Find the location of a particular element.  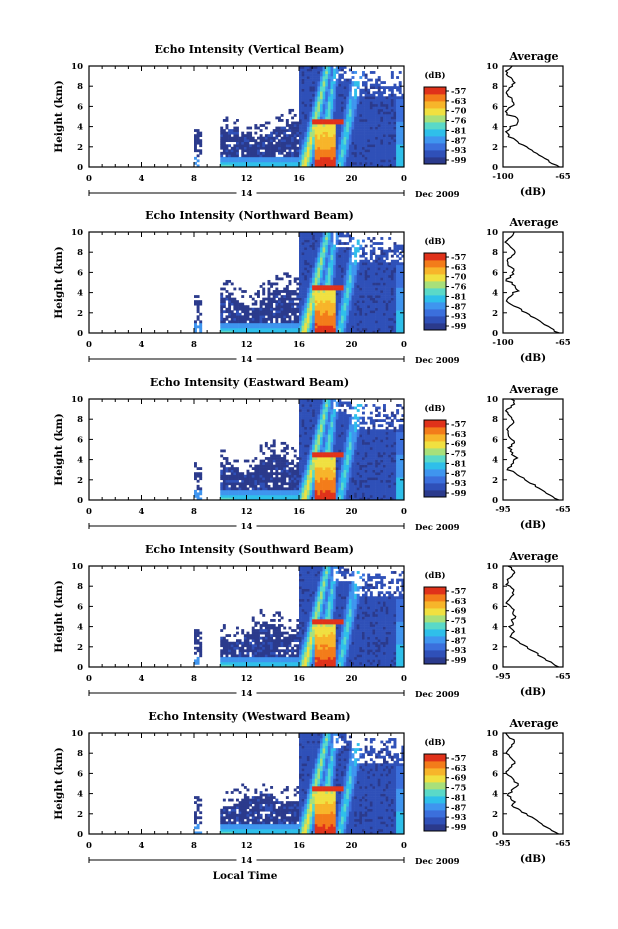

x-tick-label: 0 is located at coordinates (404, 179).